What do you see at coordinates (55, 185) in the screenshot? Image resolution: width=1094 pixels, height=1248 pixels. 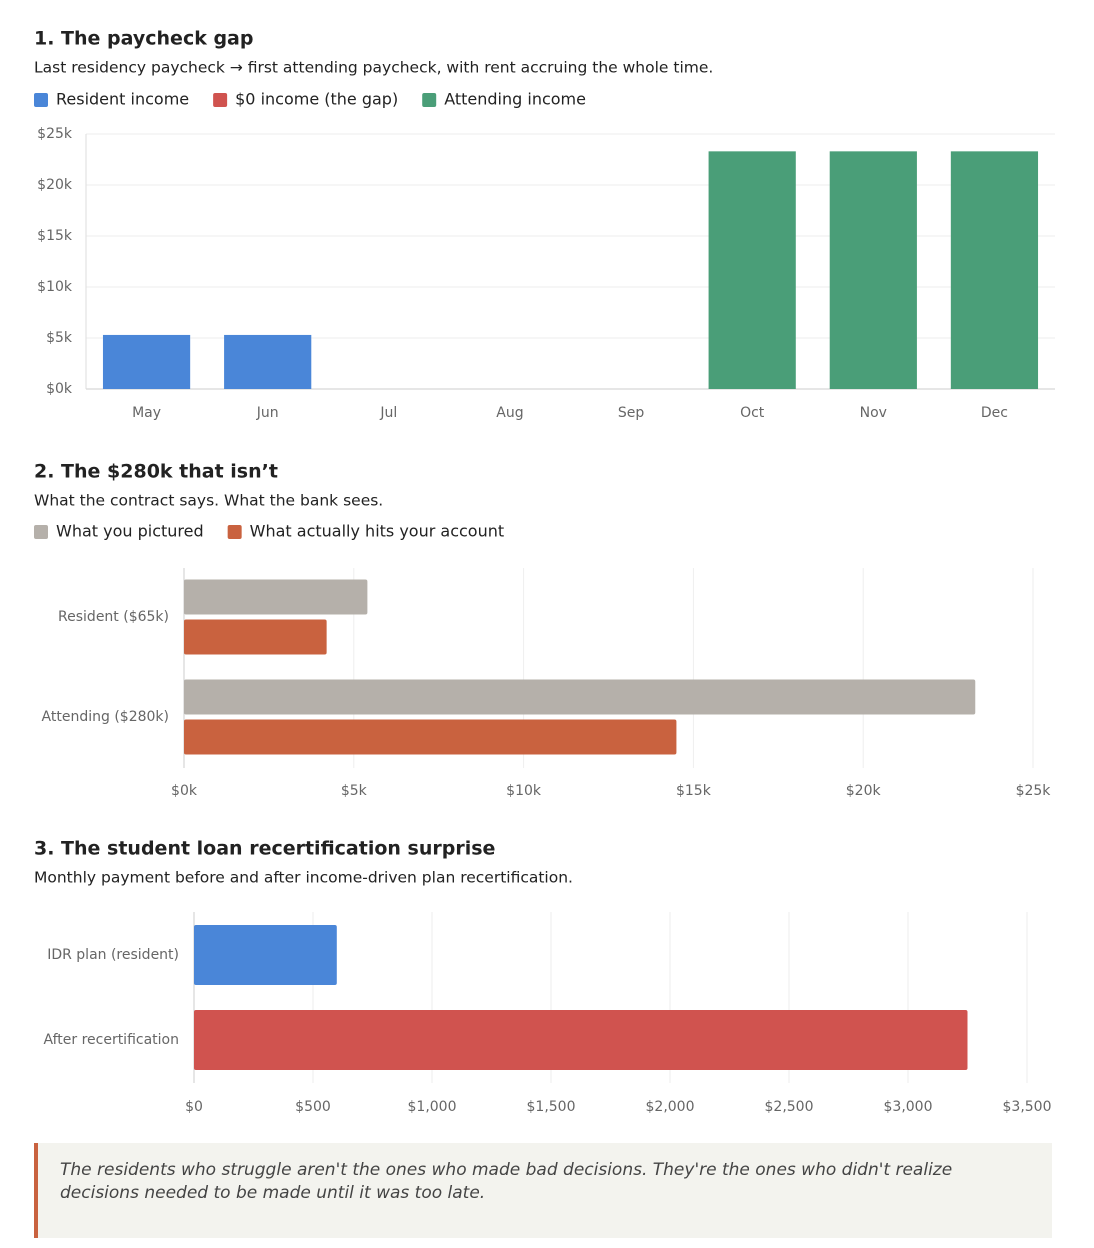 I see `y-tick-label: $20k` at bounding box center [55, 185].